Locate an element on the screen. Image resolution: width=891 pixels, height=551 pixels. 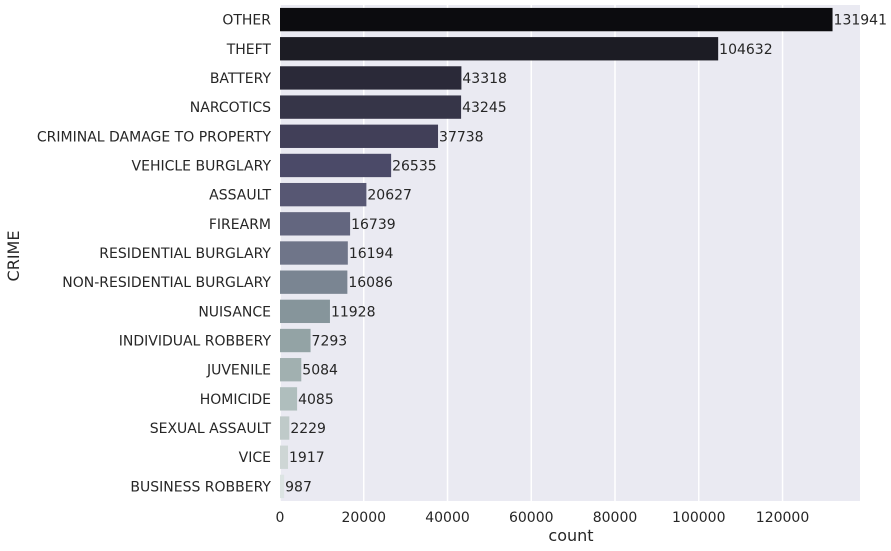
data-label: 20627 is located at coordinates (389, 196).